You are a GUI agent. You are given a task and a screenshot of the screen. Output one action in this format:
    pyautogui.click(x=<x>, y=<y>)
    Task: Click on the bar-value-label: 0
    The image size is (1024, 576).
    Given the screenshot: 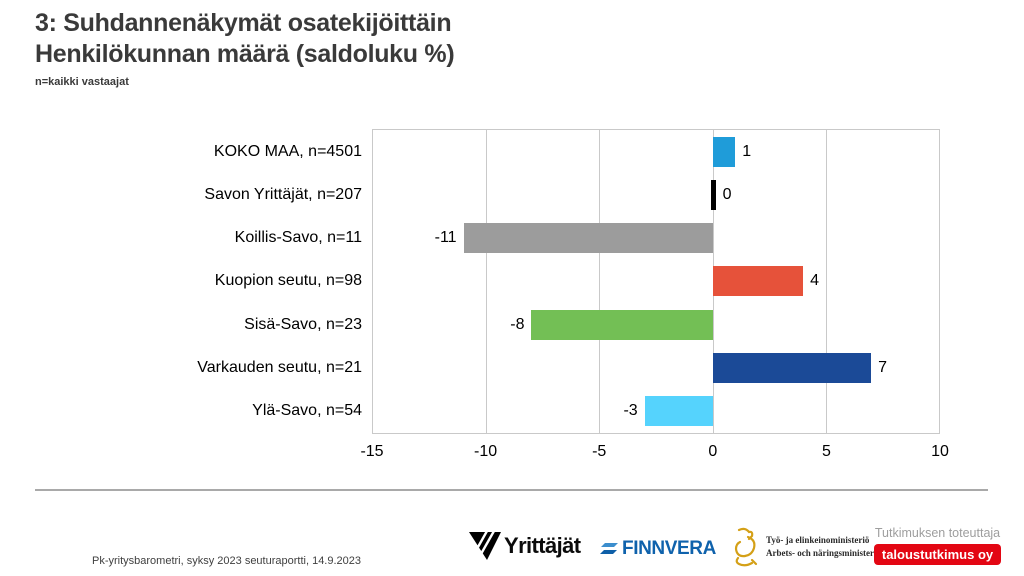 What is the action you would take?
    pyautogui.click(x=727, y=194)
    